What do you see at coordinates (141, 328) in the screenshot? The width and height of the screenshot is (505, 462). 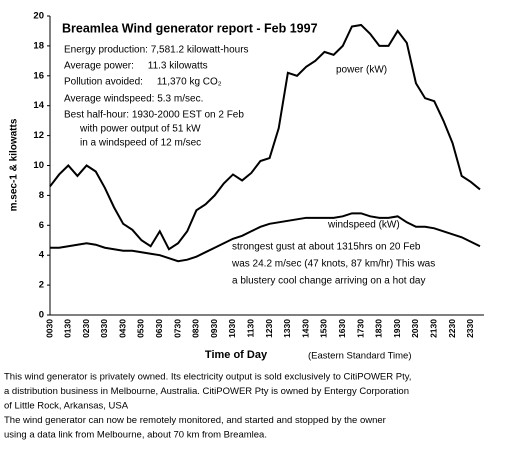 I see `x-tick-label: 0530` at bounding box center [141, 328].